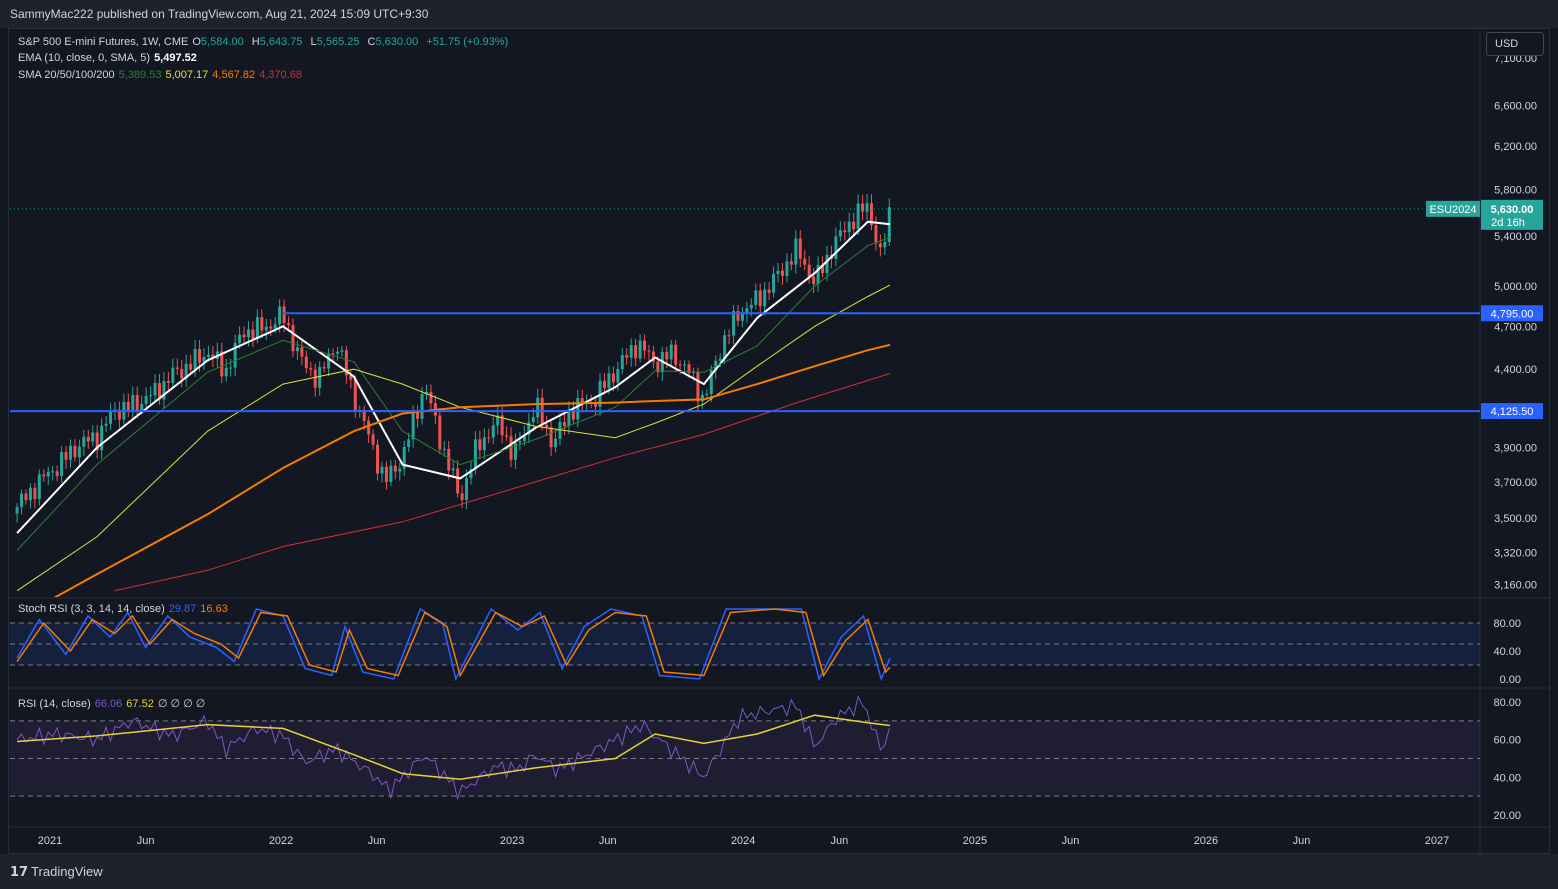 Image resolution: width=1558 pixels, height=889 pixels. I want to click on price-tick-label: 3,320.00, so click(1515, 553).